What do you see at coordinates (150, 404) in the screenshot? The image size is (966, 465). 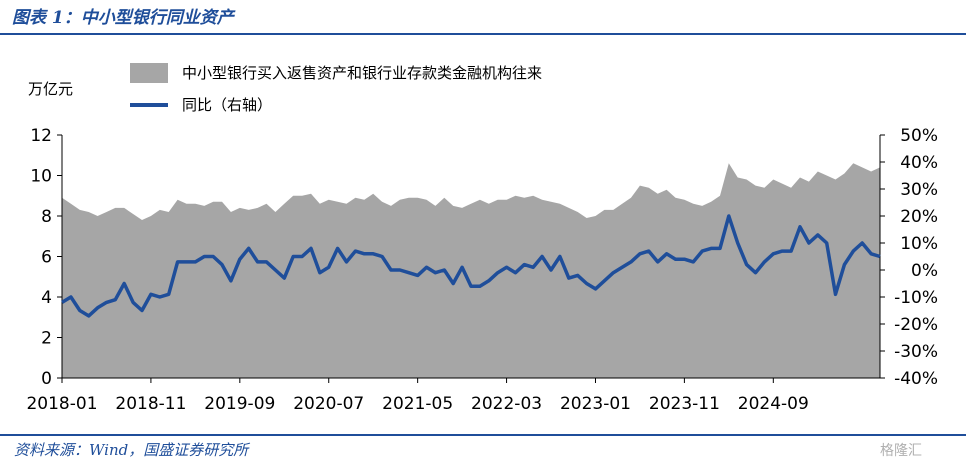 I see `x-tick-label: 2018-11` at bounding box center [150, 404].